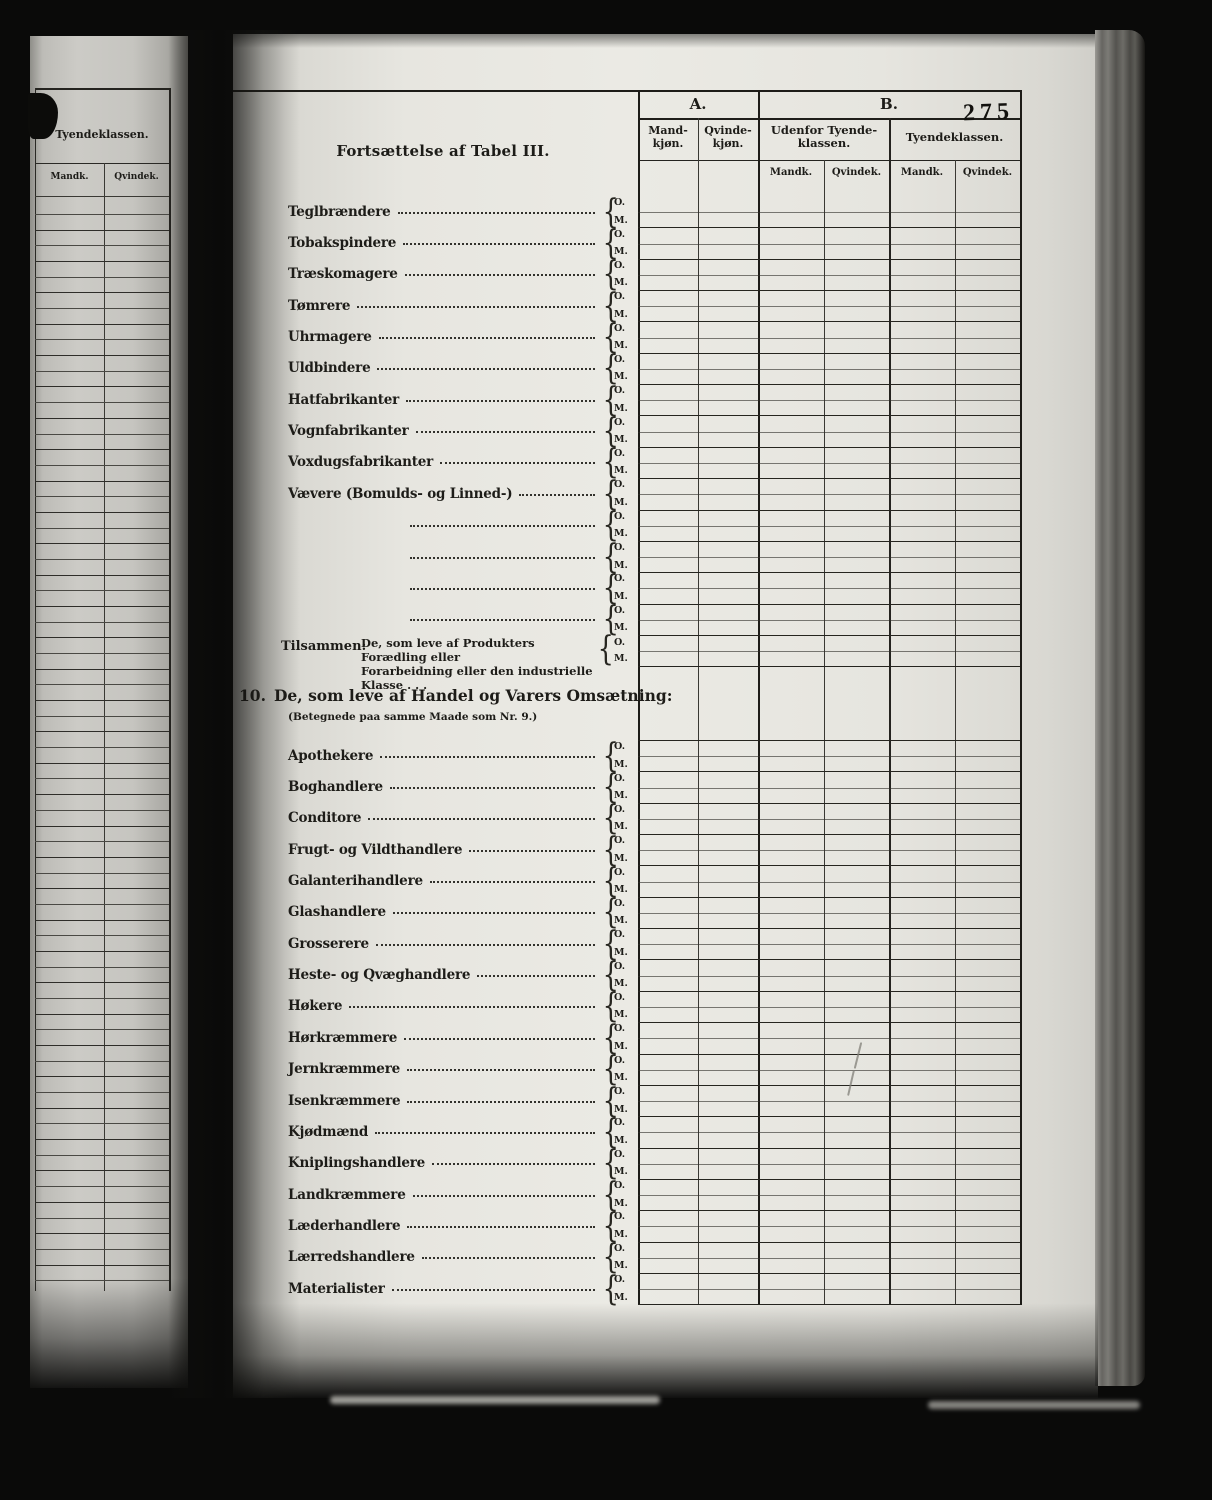  What do you see at coordinates (435, 850) in the screenshot?
I see `occupation-row: Frugt- og Vildthandlere {O. M.` at bounding box center [435, 850].